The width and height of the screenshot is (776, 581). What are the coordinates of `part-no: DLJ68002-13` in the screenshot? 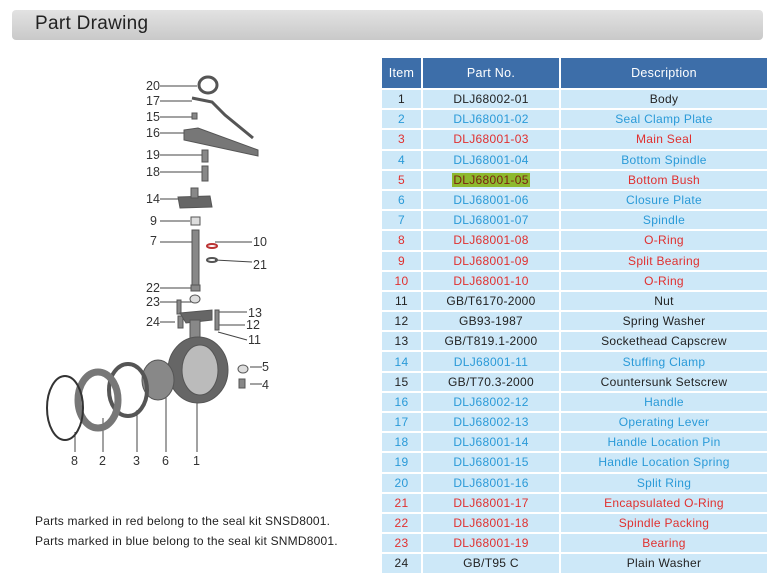 It's located at (491, 422).